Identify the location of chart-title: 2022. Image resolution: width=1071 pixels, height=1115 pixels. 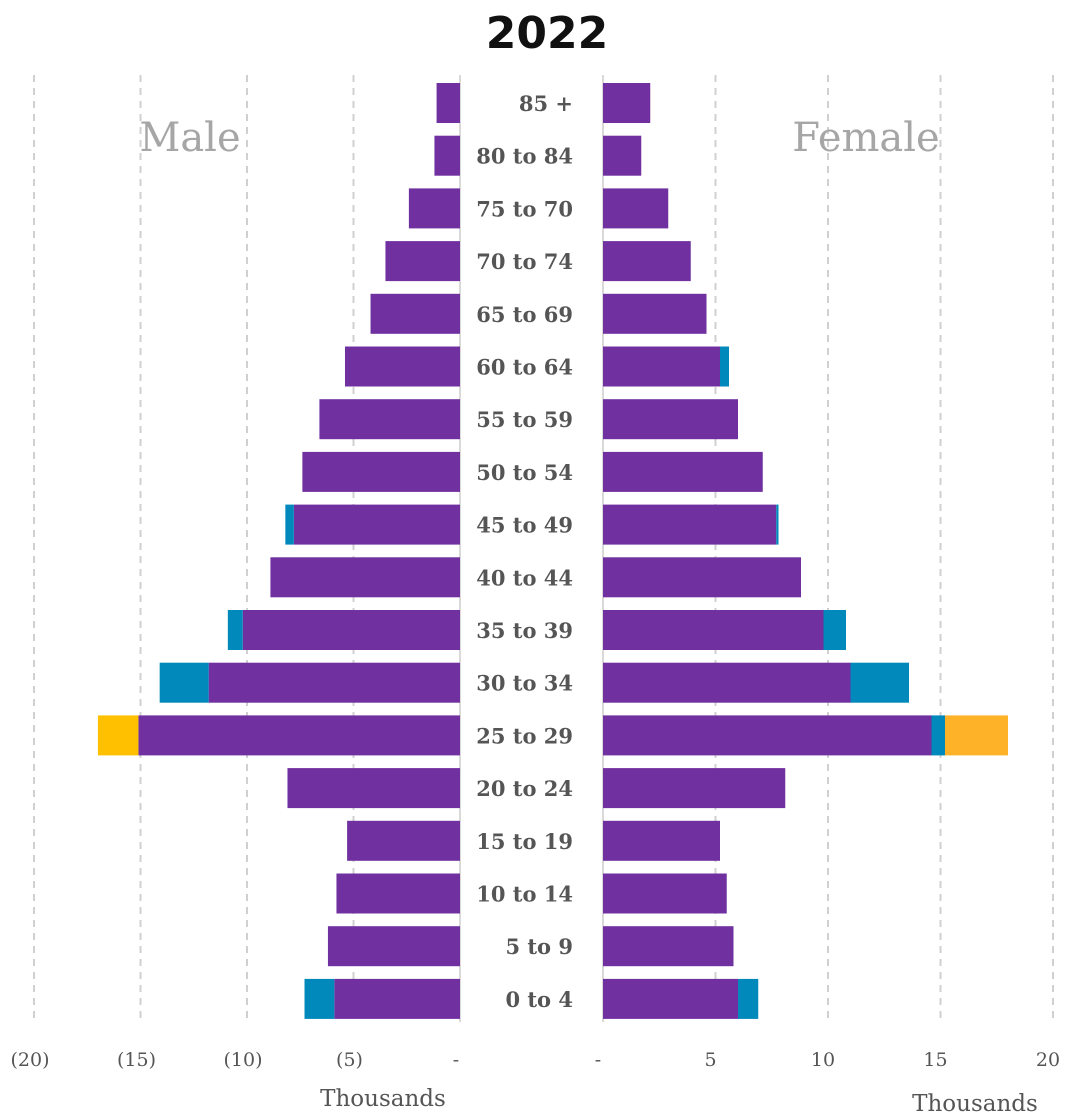
(547, 33).